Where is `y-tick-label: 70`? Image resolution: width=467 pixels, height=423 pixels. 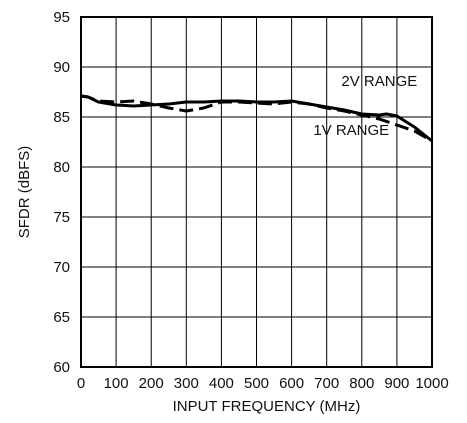 y-tick-label: 70 is located at coordinates (61, 267).